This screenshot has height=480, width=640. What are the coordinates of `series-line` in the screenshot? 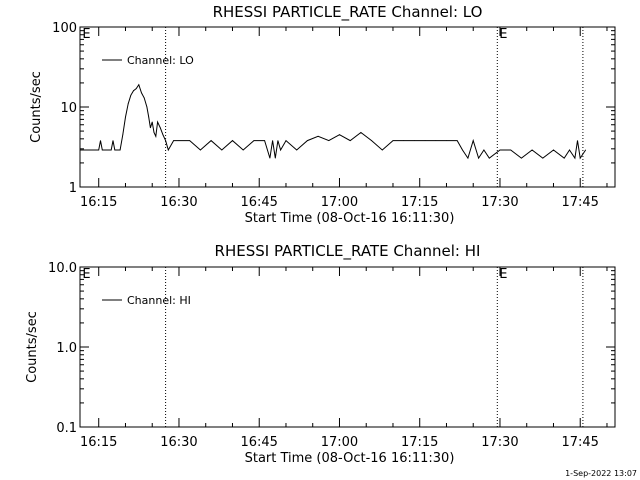 It's located at (333, 121).